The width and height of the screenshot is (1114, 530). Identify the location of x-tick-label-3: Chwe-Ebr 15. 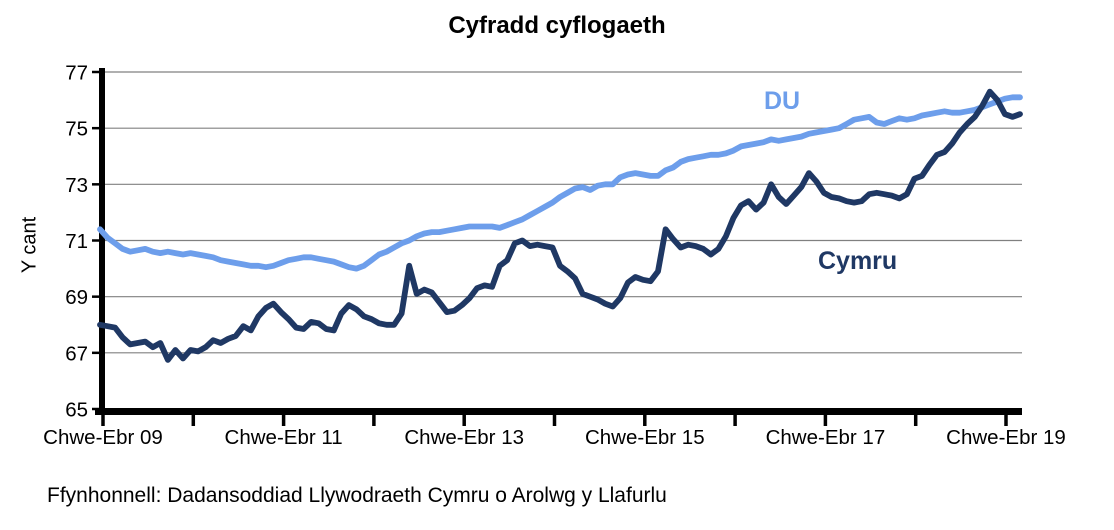
(645, 437).